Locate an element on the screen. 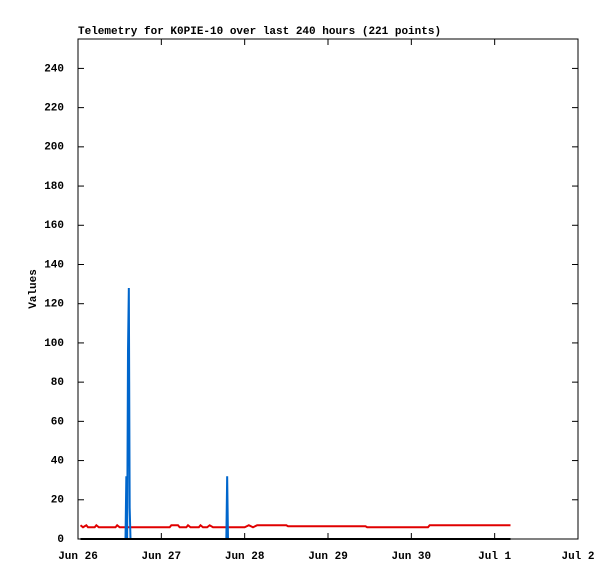 The width and height of the screenshot is (615, 579). x-tick-label: Jun 26 is located at coordinates (78, 557).